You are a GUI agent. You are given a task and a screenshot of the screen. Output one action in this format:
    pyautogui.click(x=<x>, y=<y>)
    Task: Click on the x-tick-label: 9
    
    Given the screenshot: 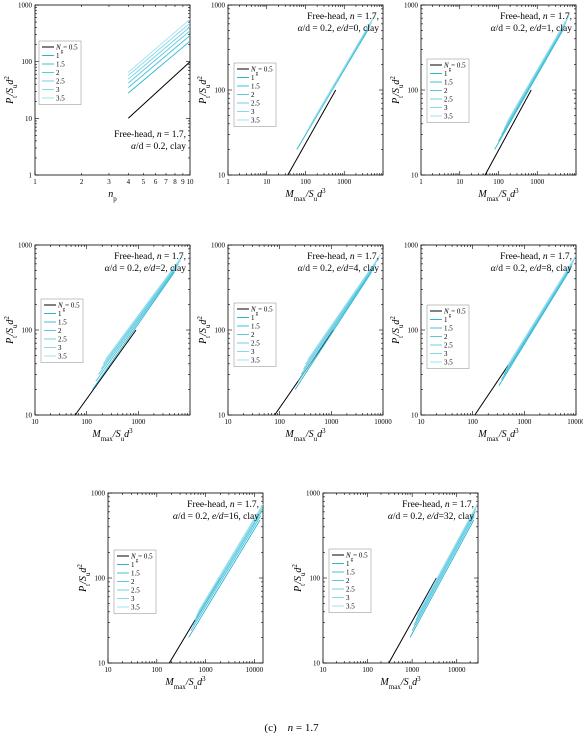 What is the action you would take?
    pyautogui.click(x=183, y=182)
    